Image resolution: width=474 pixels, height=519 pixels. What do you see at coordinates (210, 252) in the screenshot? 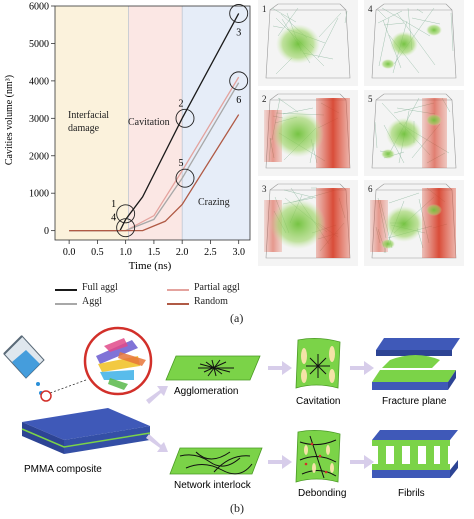
I see `x-tick-label: 2.5` at bounding box center [210, 252].